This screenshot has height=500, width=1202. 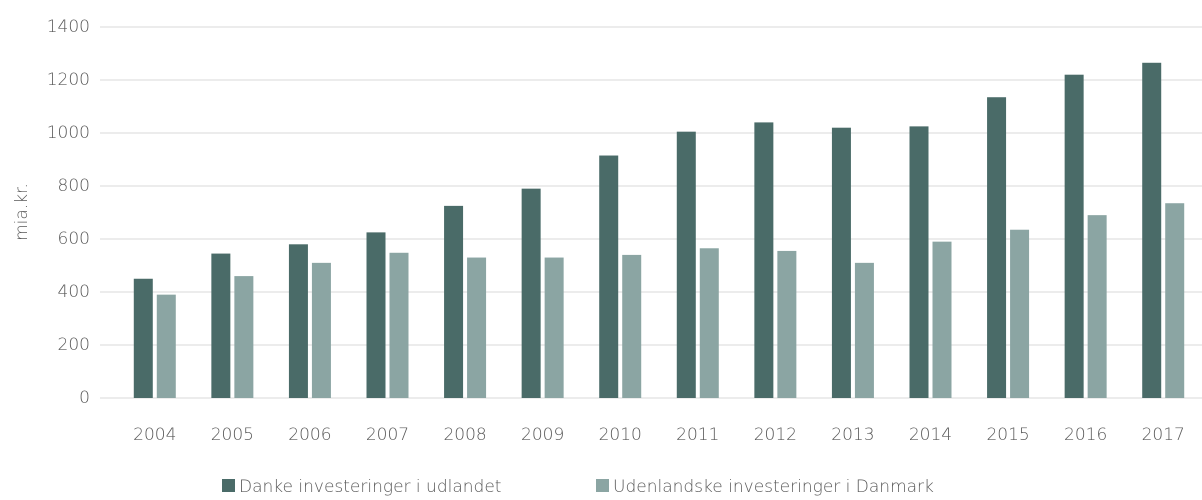 What do you see at coordinates (542, 435) in the screenshot?
I see `x-tick-label: 2009` at bounding box center [542, 435].